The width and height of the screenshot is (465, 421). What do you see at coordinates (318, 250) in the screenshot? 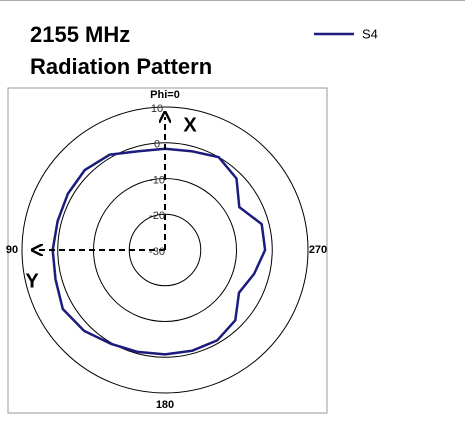
I see `angle-label: 270` at bounding box center [318, 250].